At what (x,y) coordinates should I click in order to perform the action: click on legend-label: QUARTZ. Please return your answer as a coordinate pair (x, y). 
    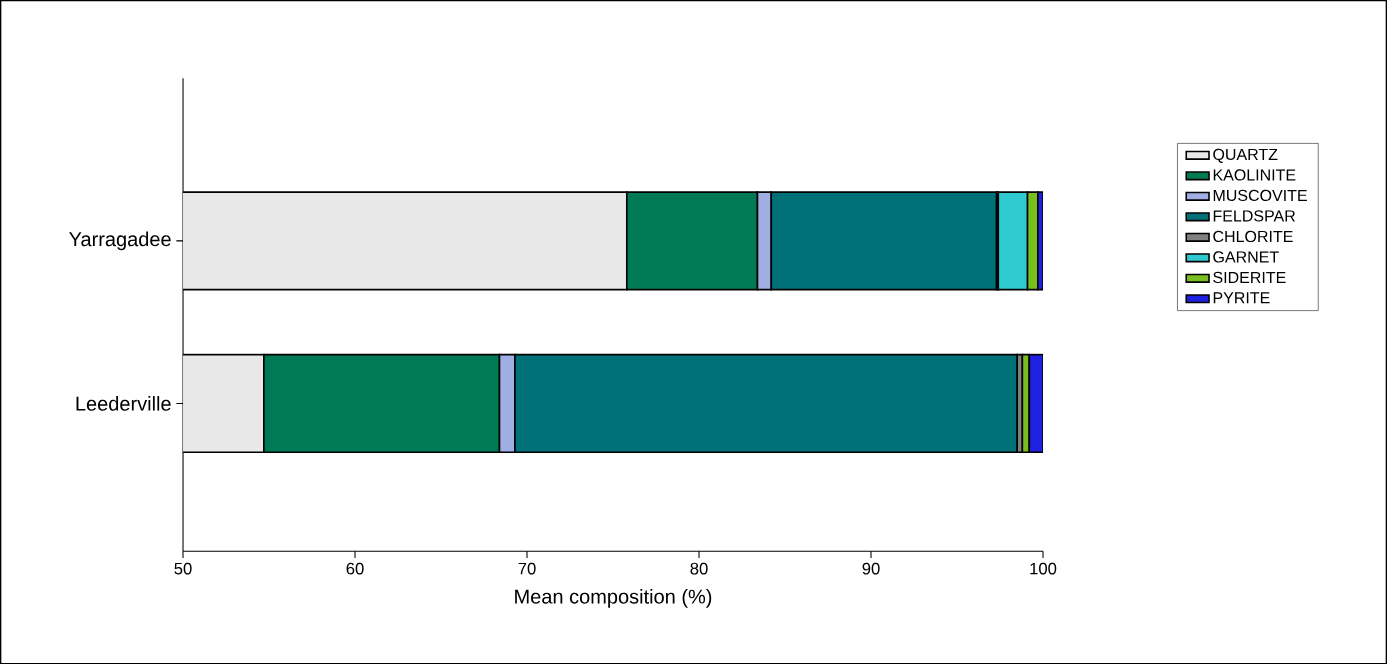
    Looking at the image, I should click on (1245, 155).